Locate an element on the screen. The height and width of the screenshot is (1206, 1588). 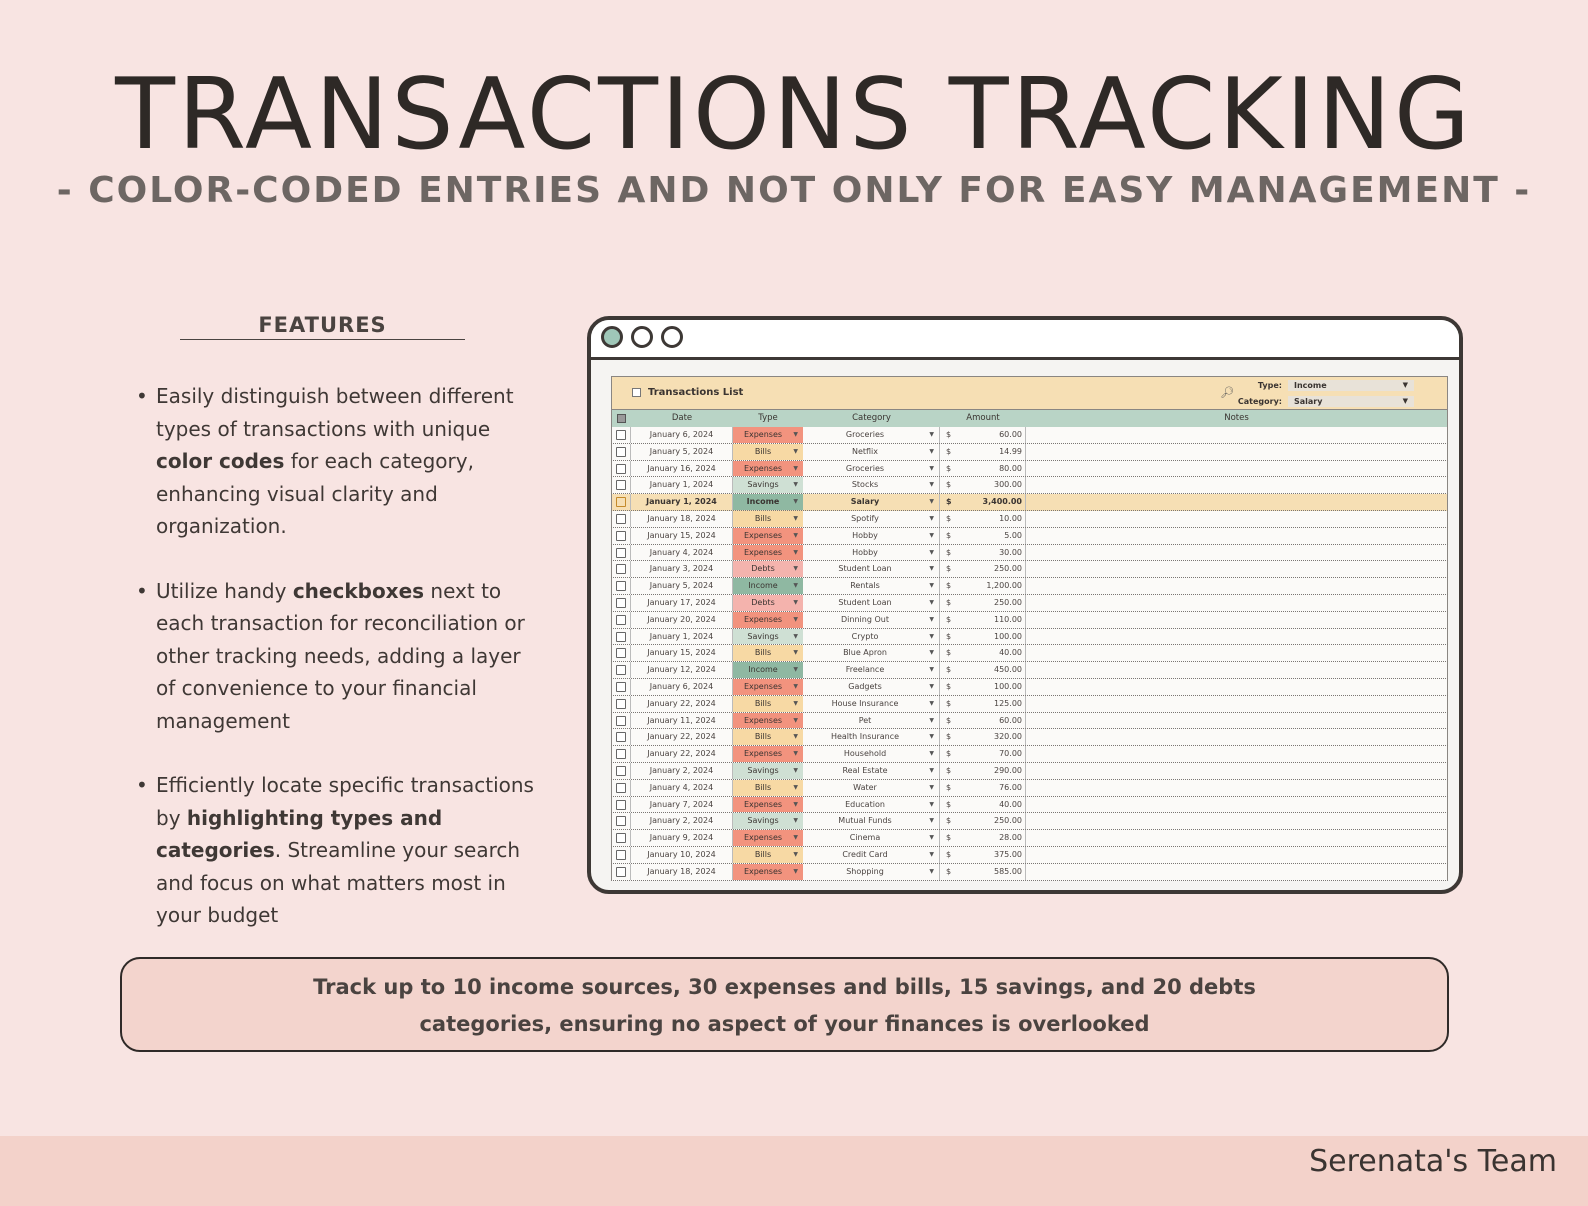
cell-category-dropdown: Netflix ▼ is located at coordinates (871, 451).